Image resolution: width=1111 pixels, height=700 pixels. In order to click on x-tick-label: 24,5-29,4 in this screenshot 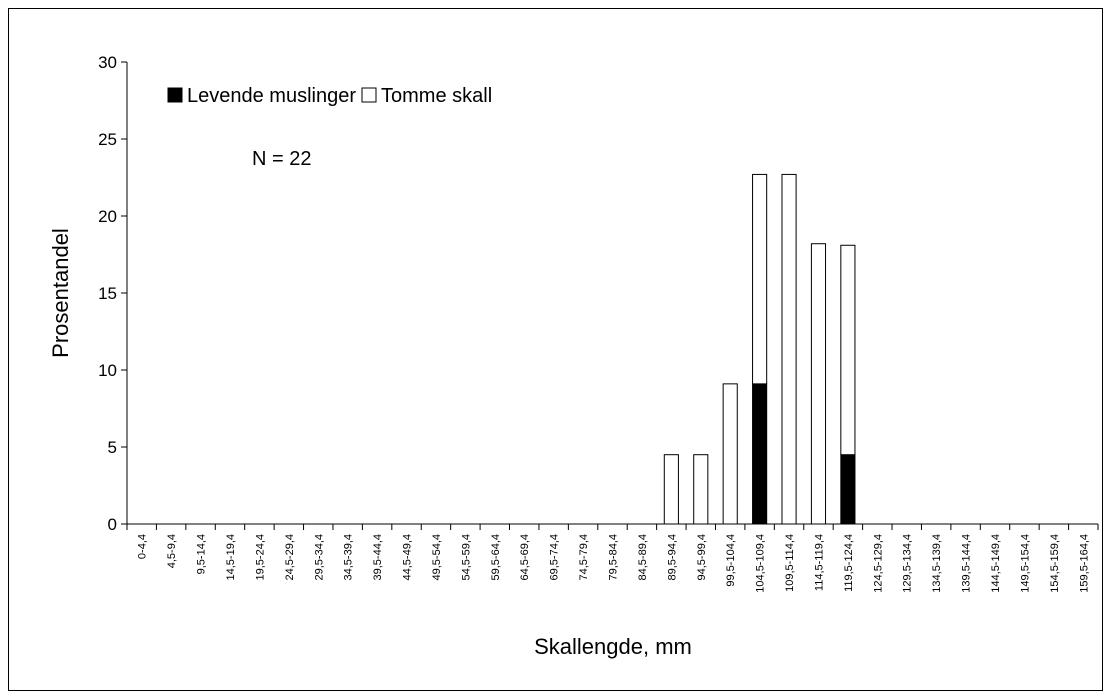, I will do `click(290, 557)`.